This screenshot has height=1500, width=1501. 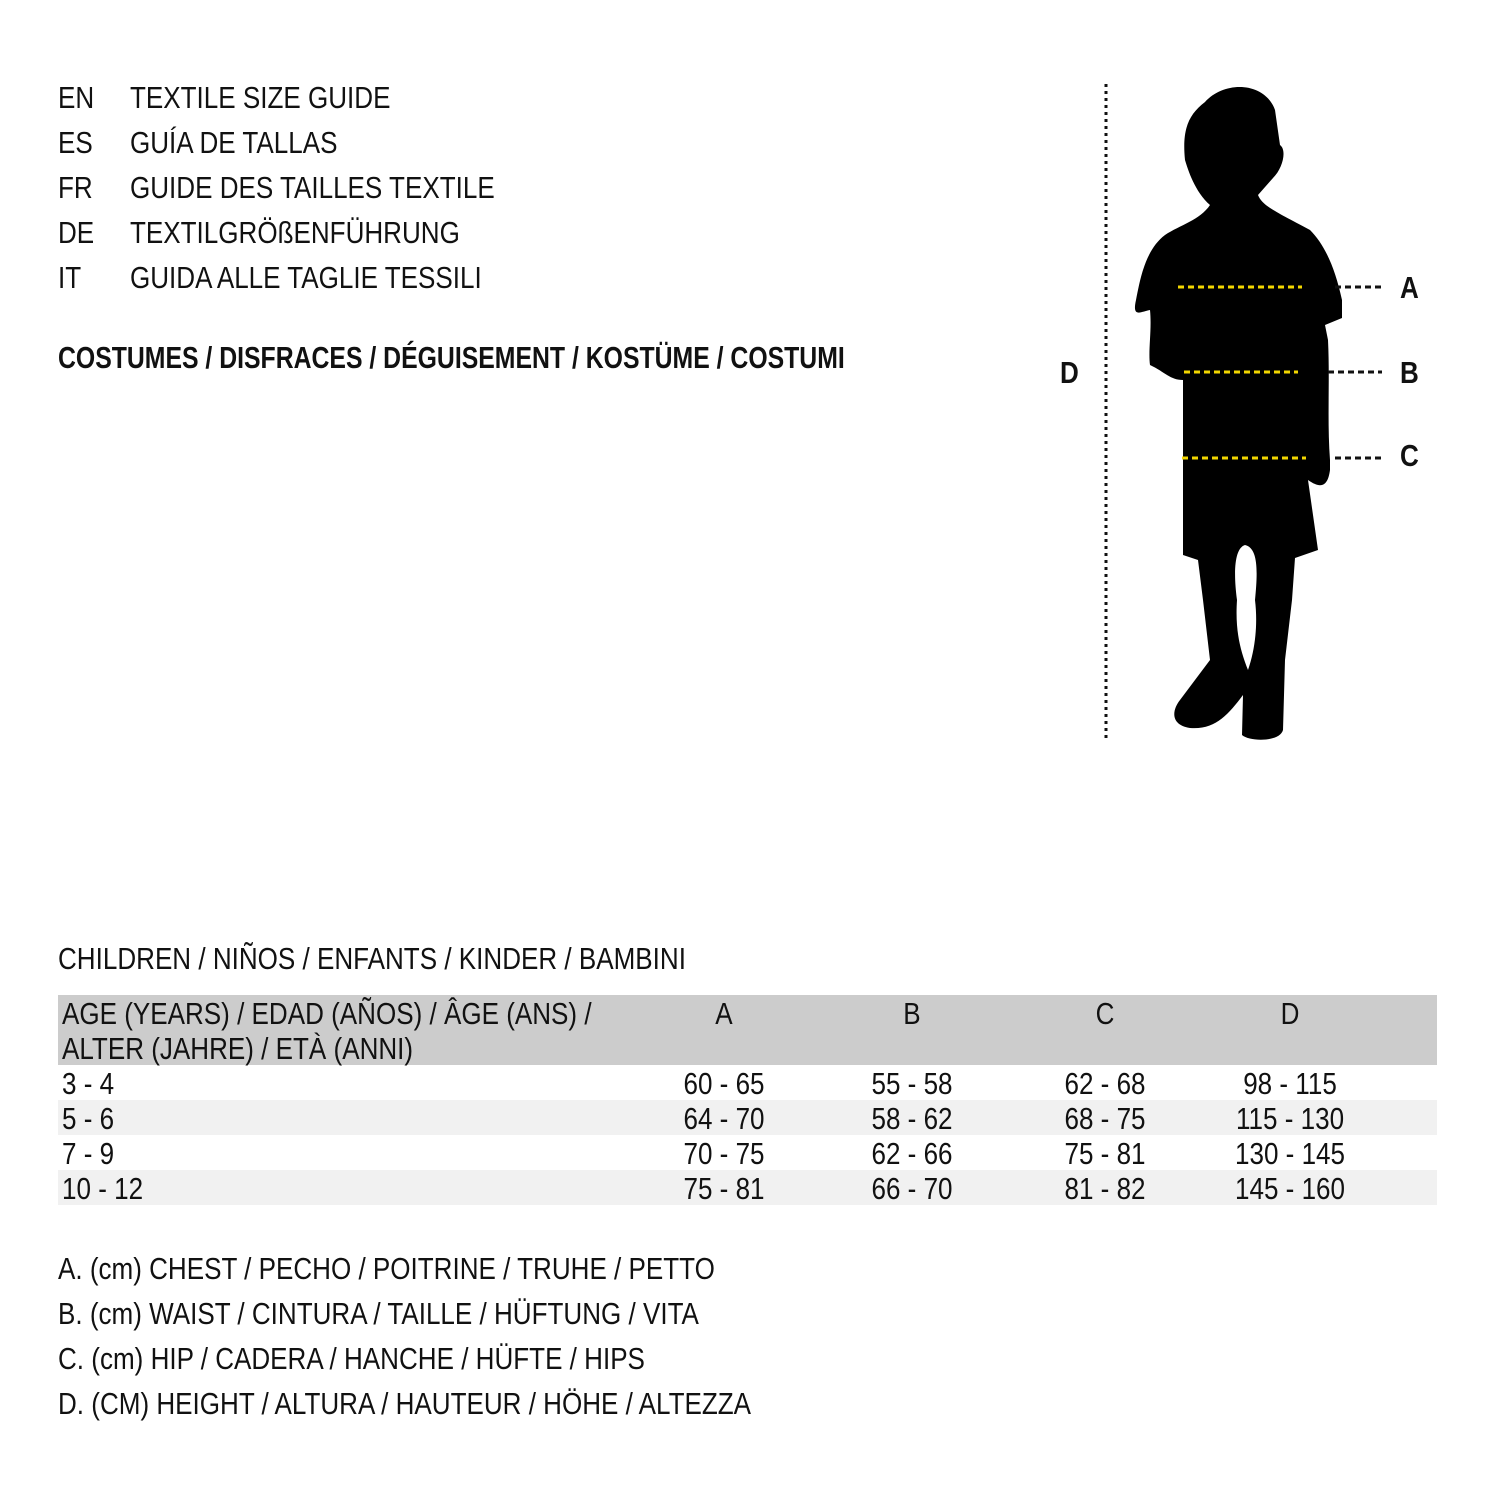 What do you see at coordinates (1105, 1118) in the screenshot?
I see `cell-c: 68 - 75` at bounding box center [1105, 1118].